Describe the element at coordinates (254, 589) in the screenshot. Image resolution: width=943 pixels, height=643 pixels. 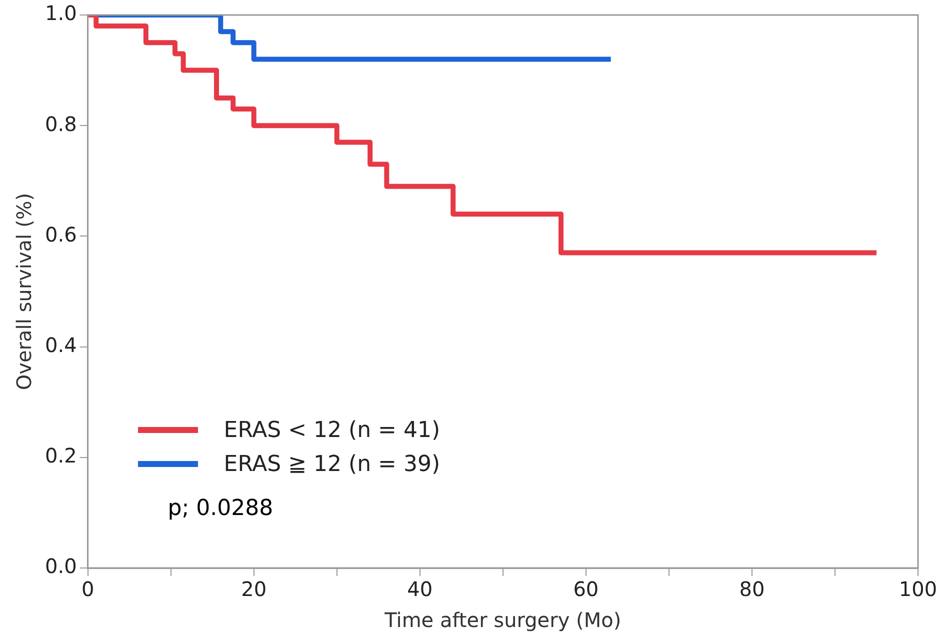
I see `x-tick-label: 20` at that location.